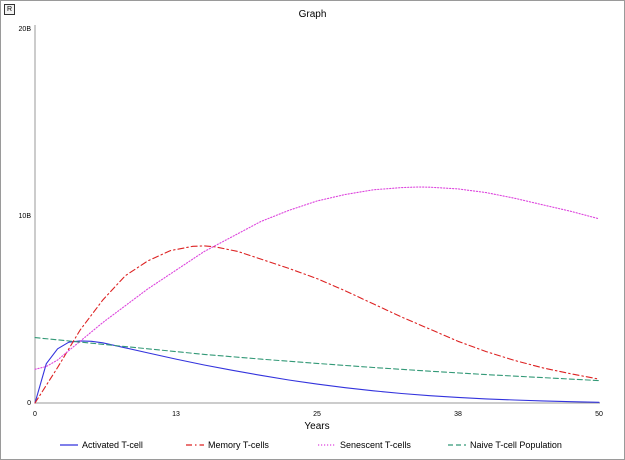 This screenshot has height=460, width=625. I want to click on legend-label: Senescent T-cells, so click(375, 445).